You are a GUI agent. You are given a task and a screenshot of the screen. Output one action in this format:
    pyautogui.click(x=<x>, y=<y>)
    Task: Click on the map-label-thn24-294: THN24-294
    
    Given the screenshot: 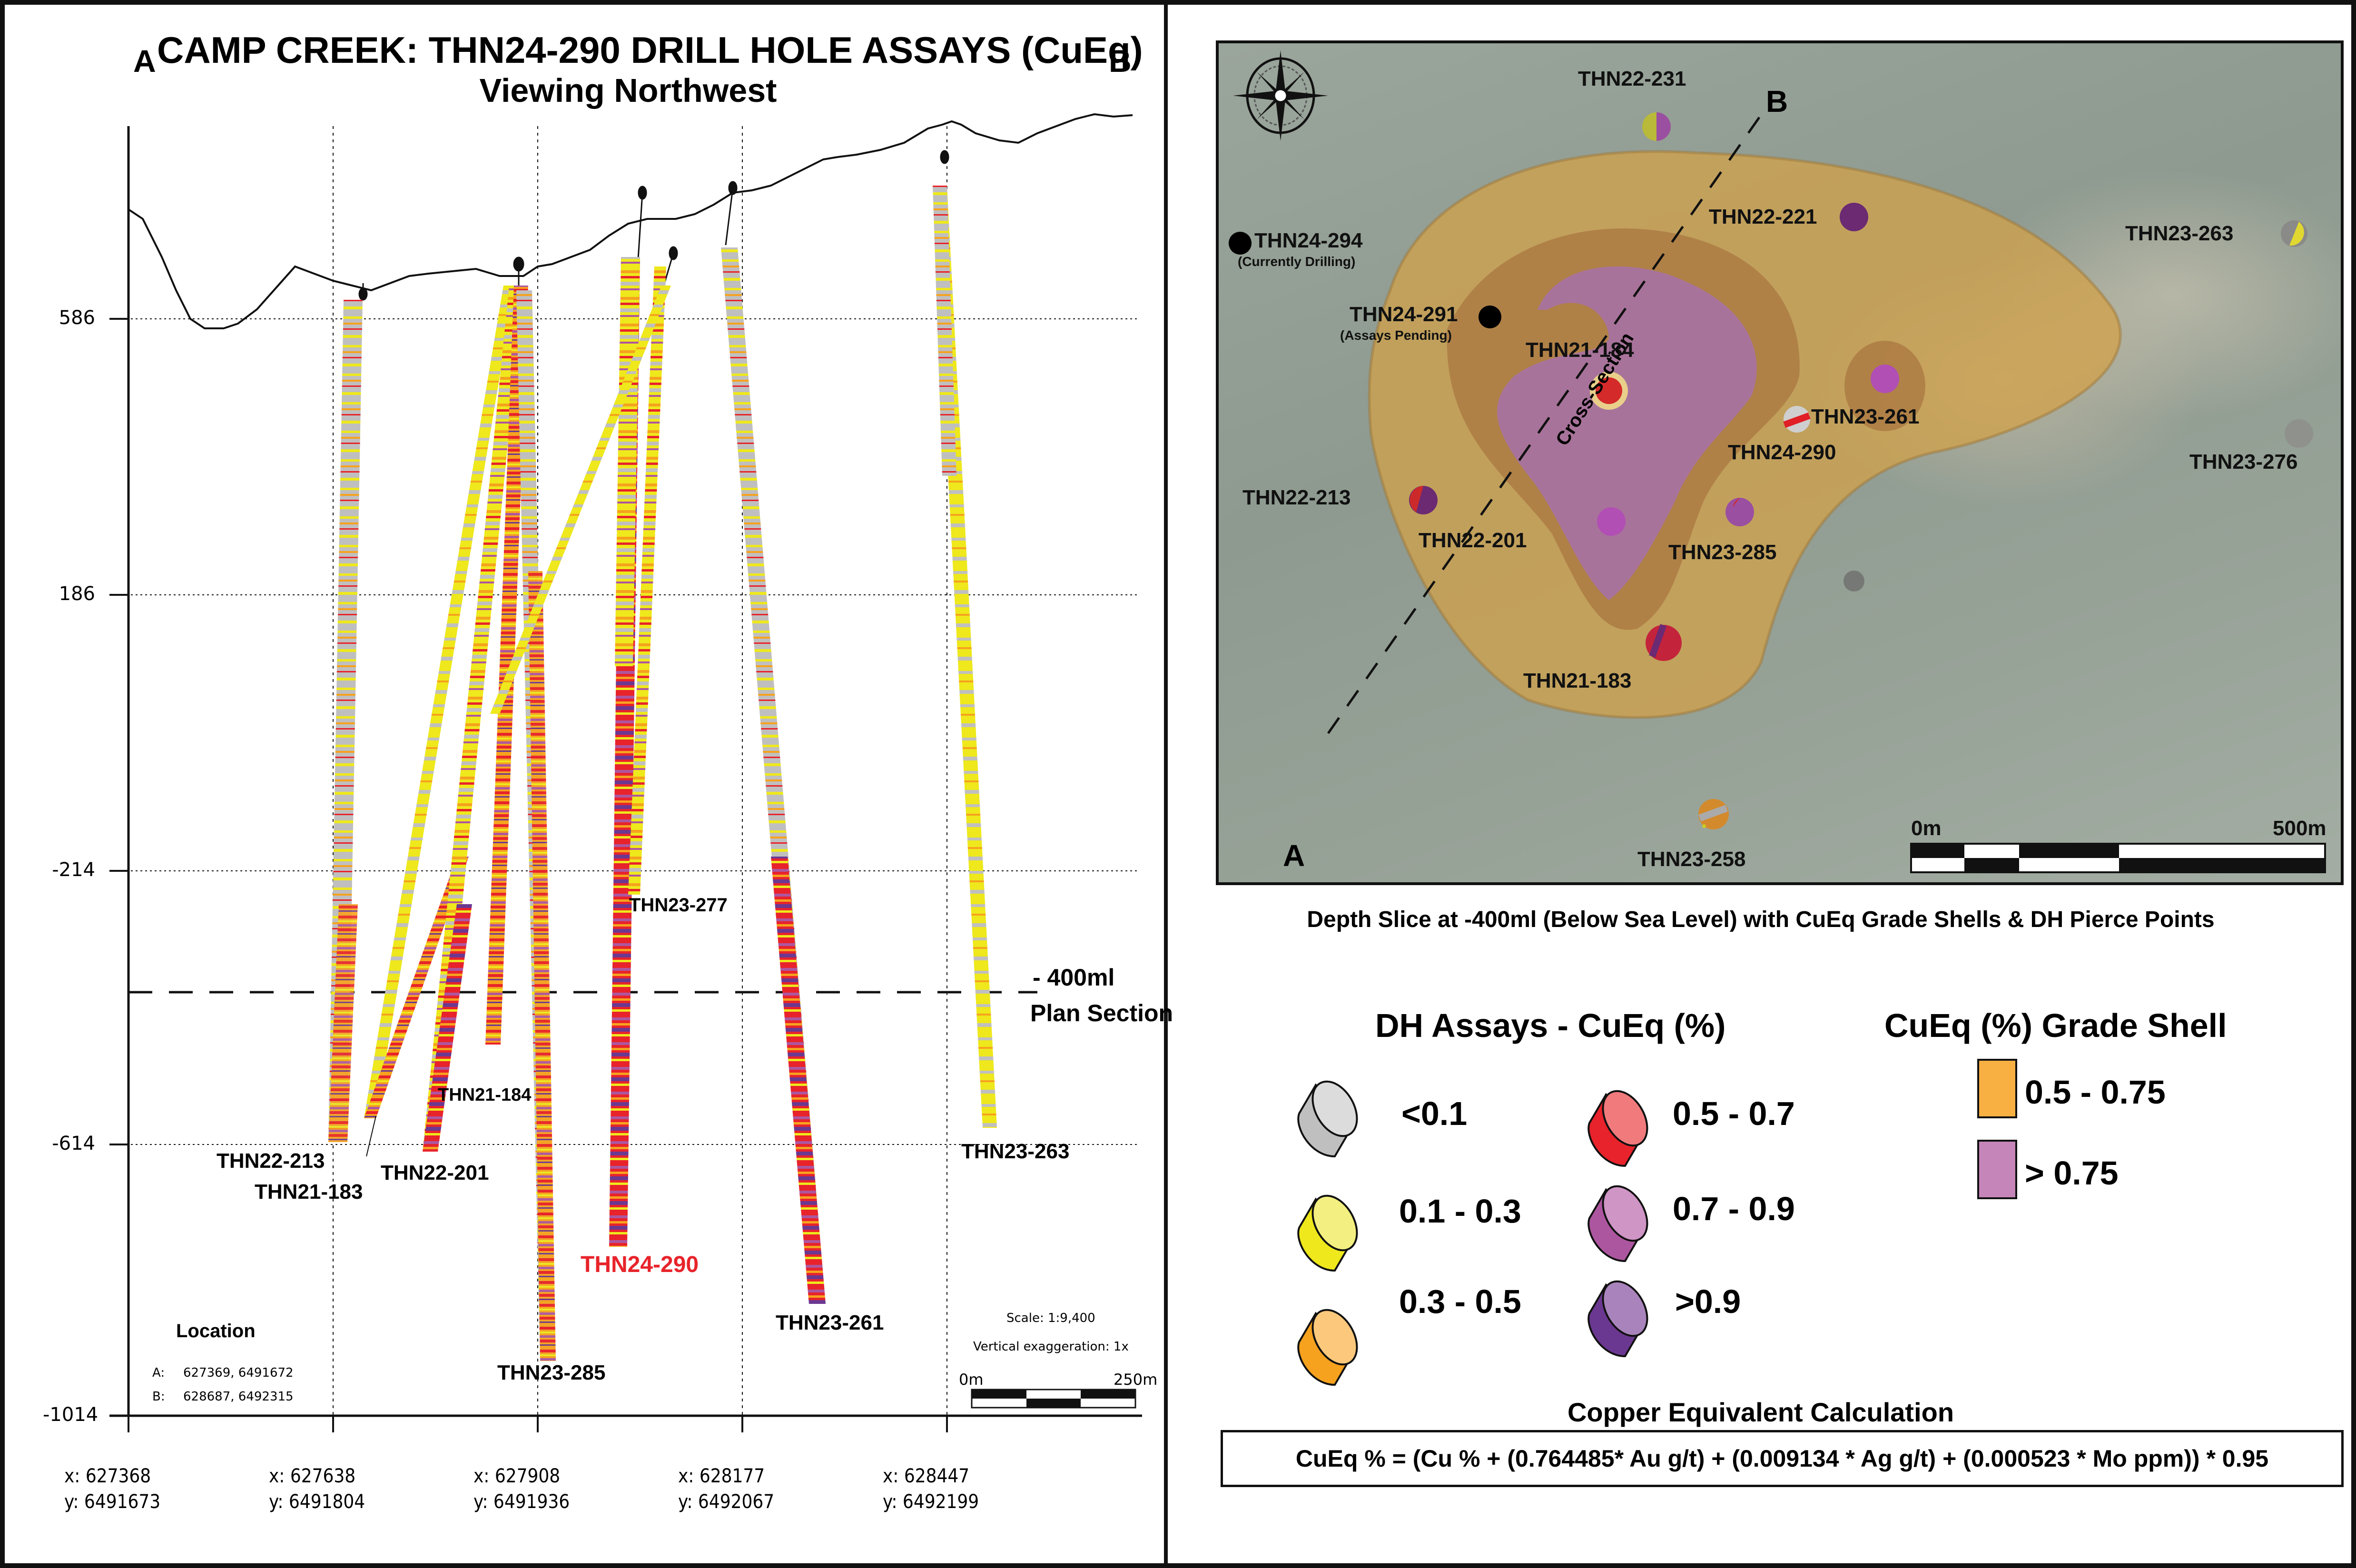 What is the action you would take?
    pyautogui.click(x=1308, y=240)
    